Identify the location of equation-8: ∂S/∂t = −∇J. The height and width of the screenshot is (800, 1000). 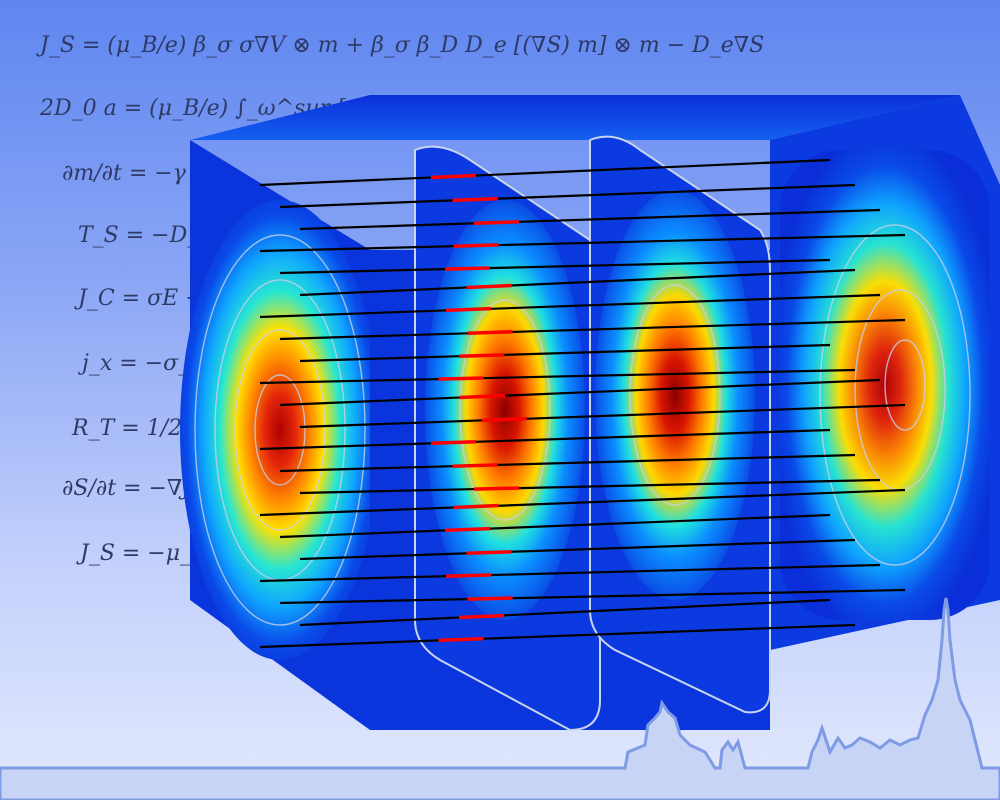
(127, 488).